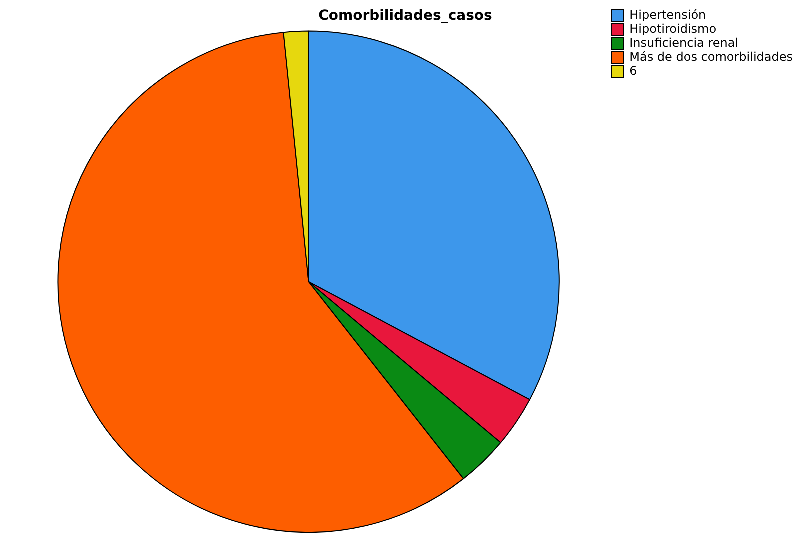 The image size is (811, 541). Describe the element at coordinates (668, 15) in the screenshot. I see `legend-label: Hipertensión` at that location.